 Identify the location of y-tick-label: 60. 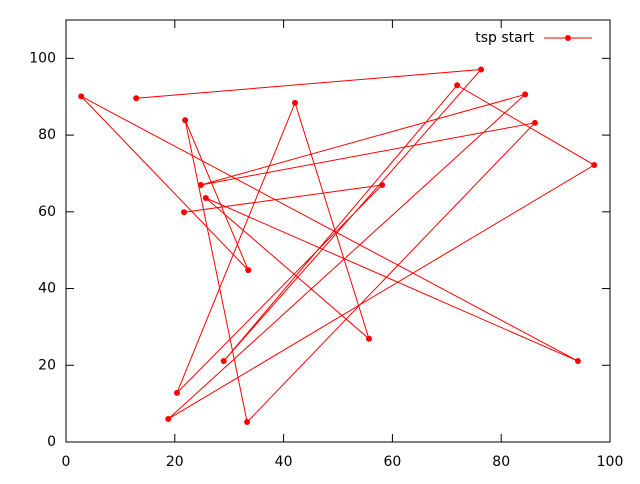
(47, 212).